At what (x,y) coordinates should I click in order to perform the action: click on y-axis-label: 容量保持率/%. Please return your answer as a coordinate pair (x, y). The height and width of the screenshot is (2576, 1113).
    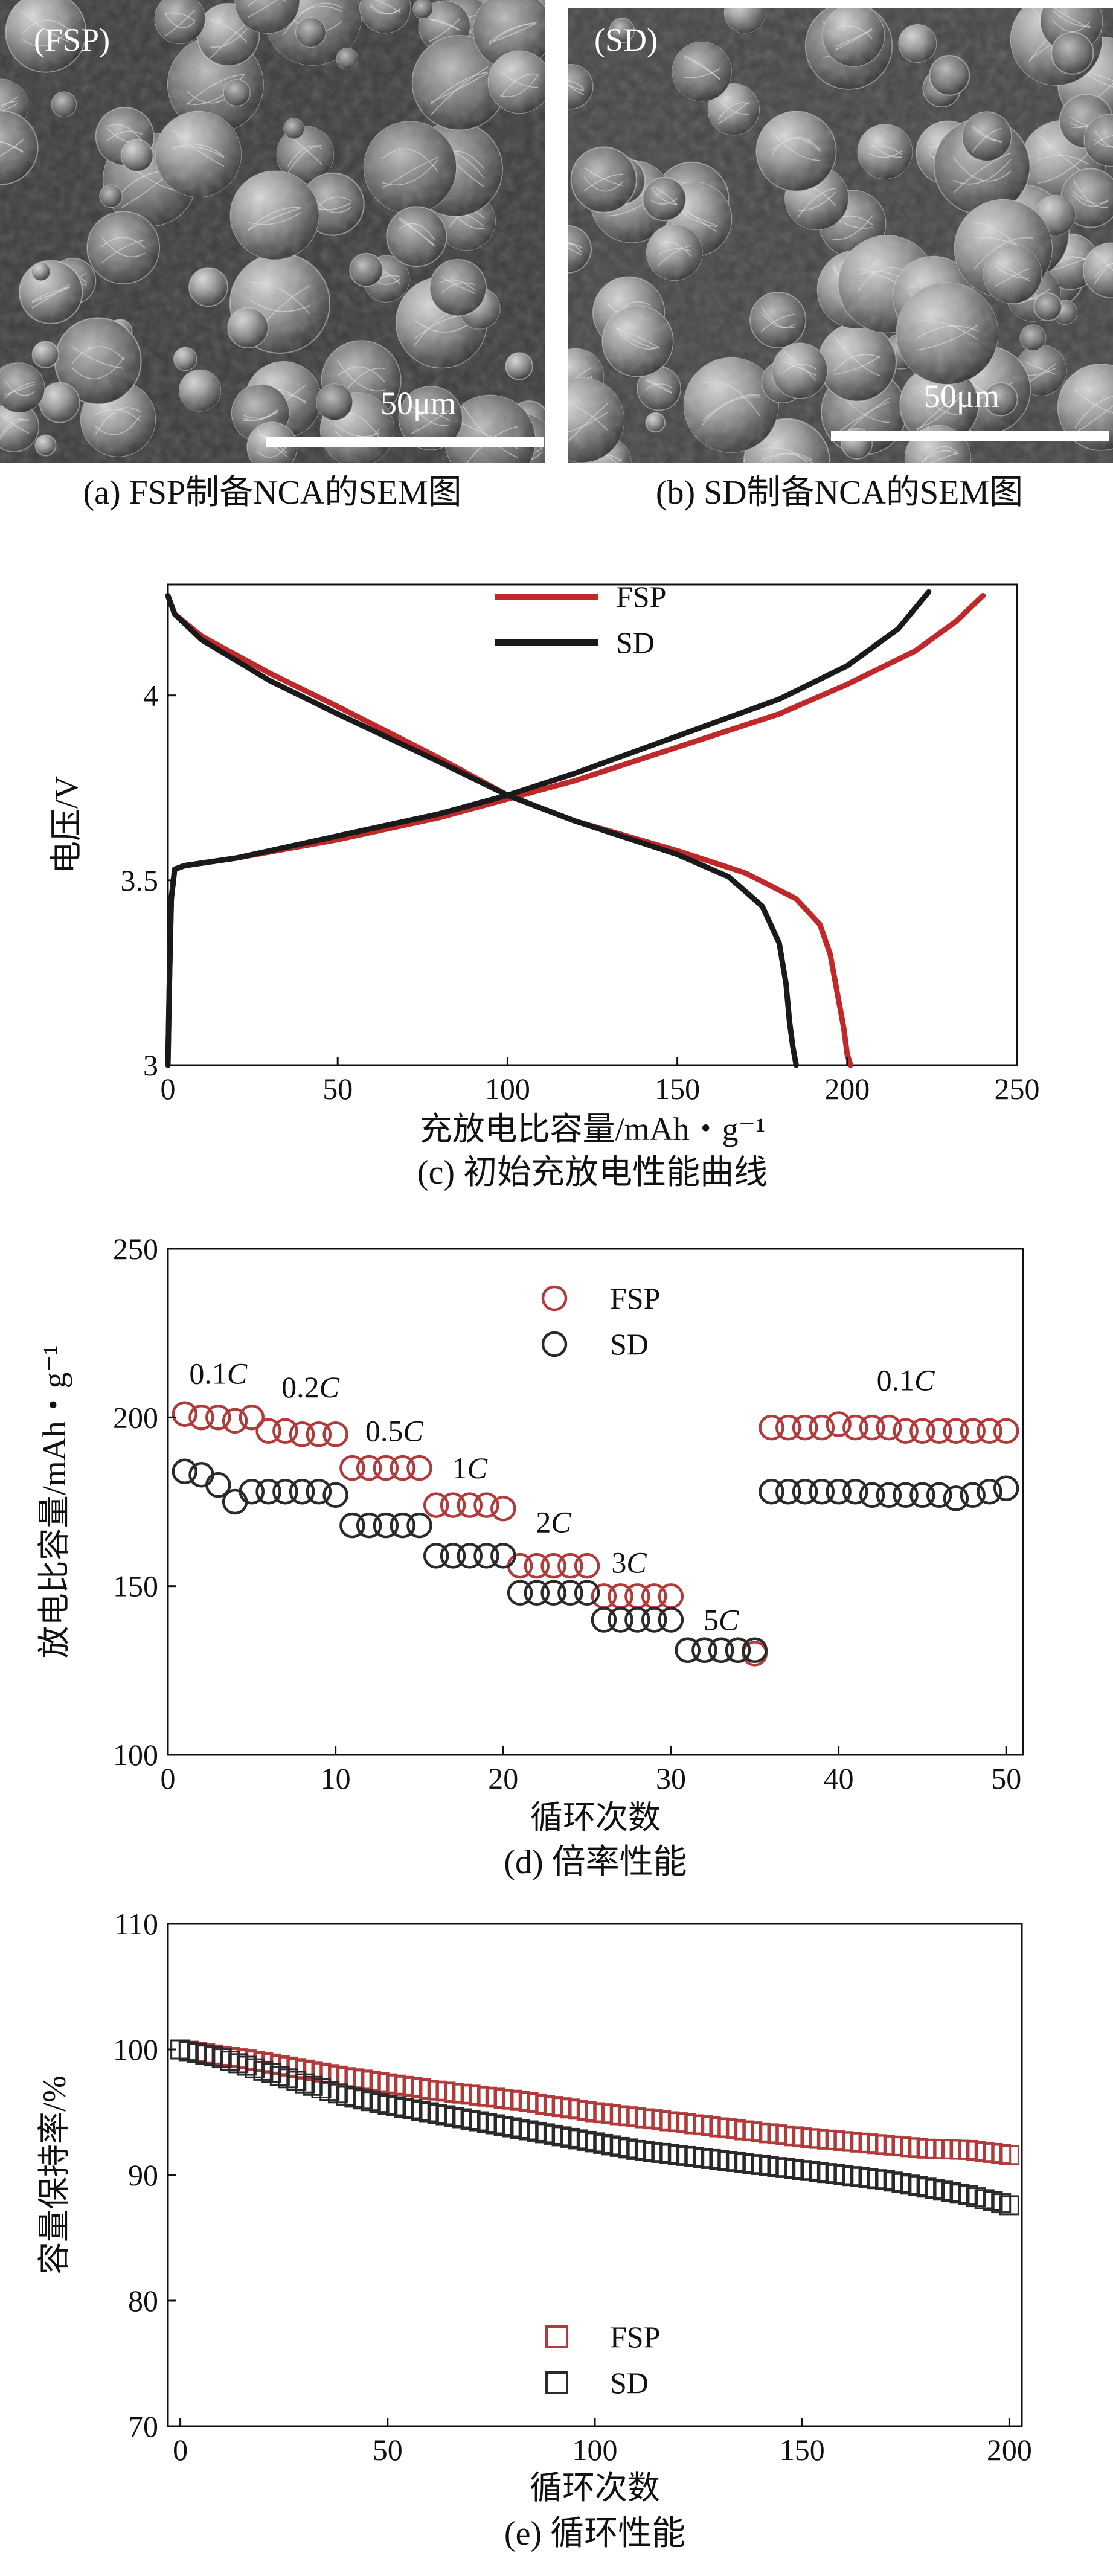
    Looking at the image, I should click on (54, 2175).